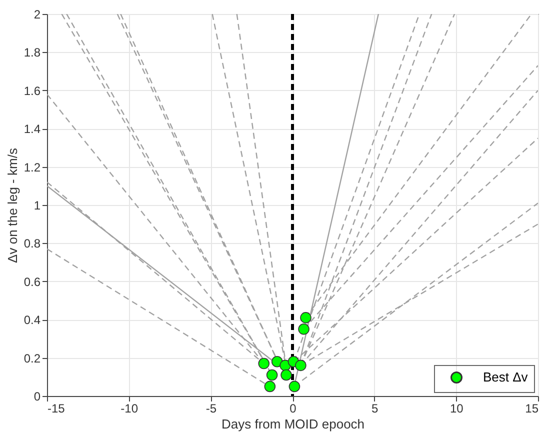 This screenshot has height=437, width=549. I want to click on legend-label: Best Δv, so click(505, 377).